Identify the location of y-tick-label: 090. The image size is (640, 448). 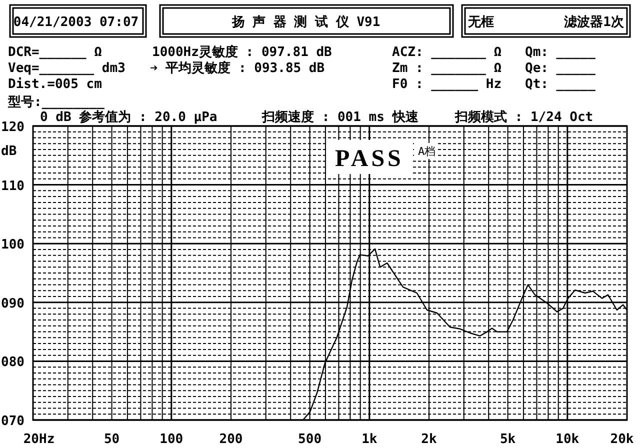
(13, 304).